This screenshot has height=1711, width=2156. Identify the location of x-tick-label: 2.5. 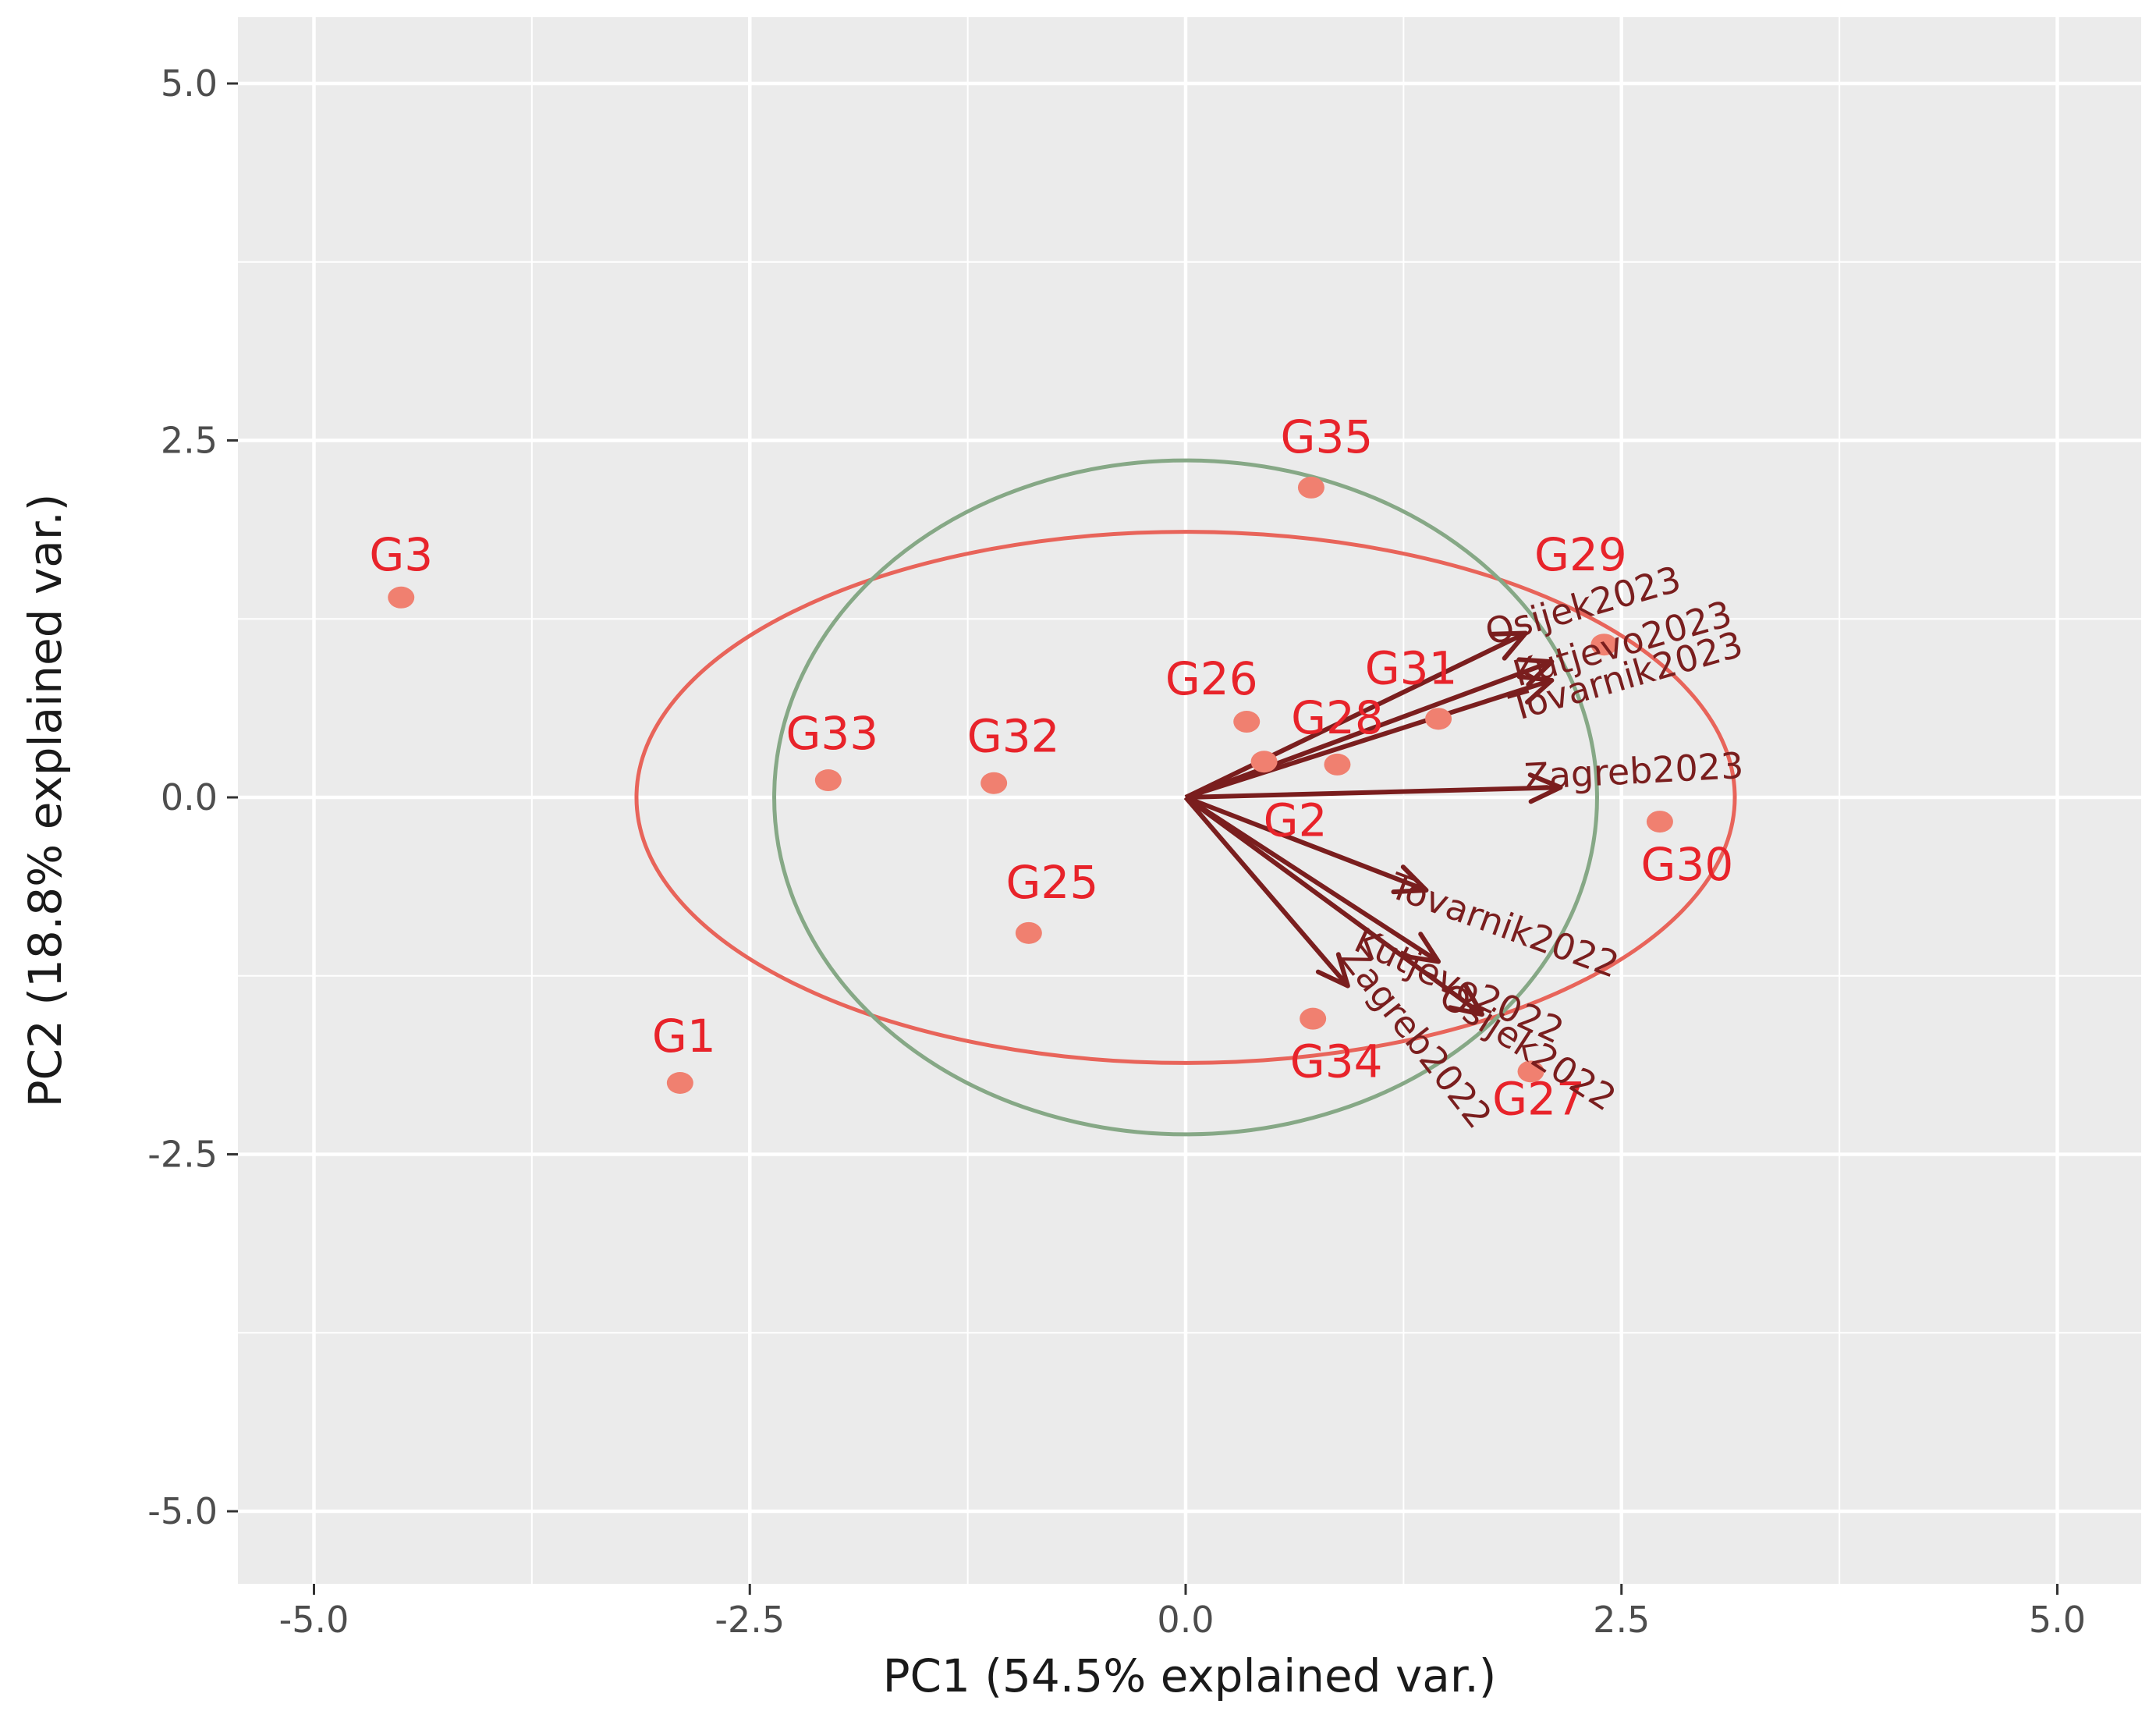
(1621, 1620).